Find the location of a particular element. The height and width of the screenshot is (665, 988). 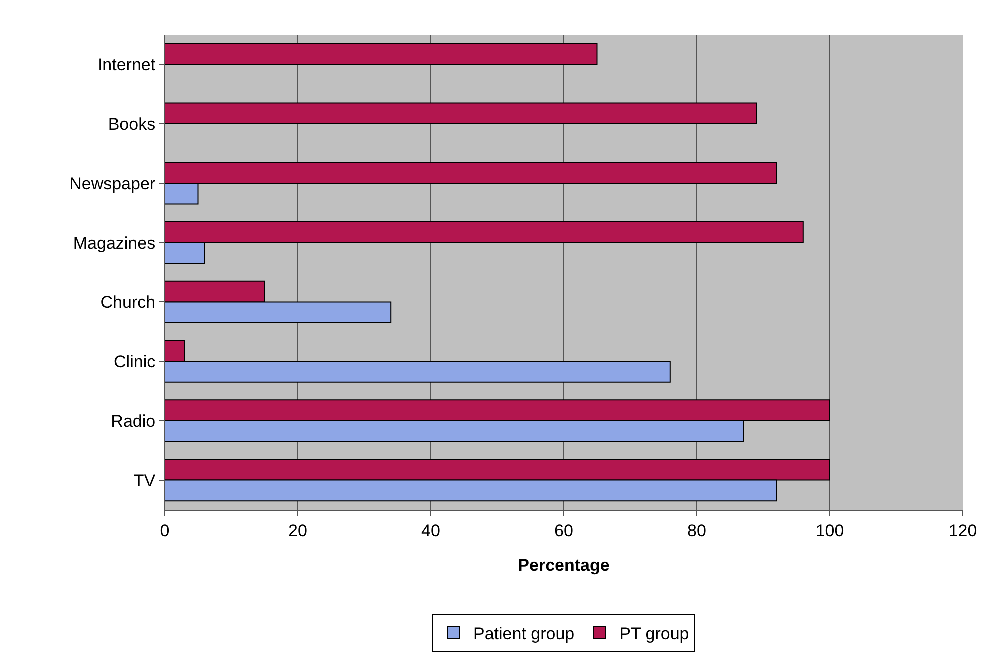

y-tick-label: Books is located at coordinates (132, 124).